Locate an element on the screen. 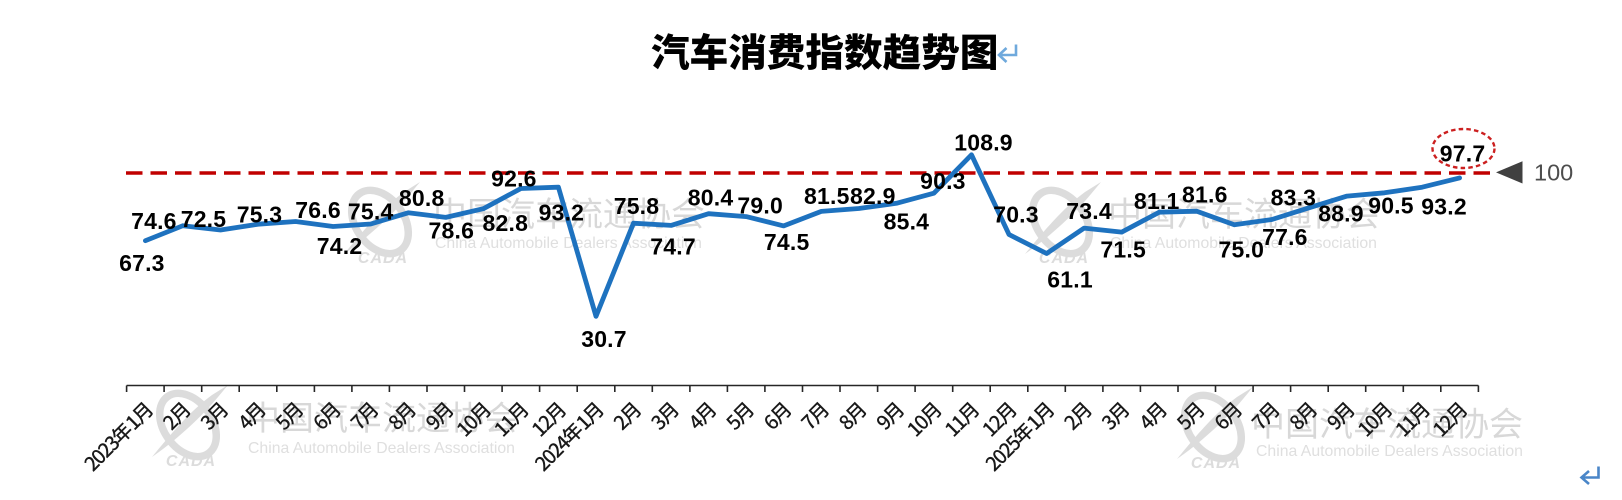 The image size is (1622, 500). svg-text: 30.7 is located at coordinates (604, 339).